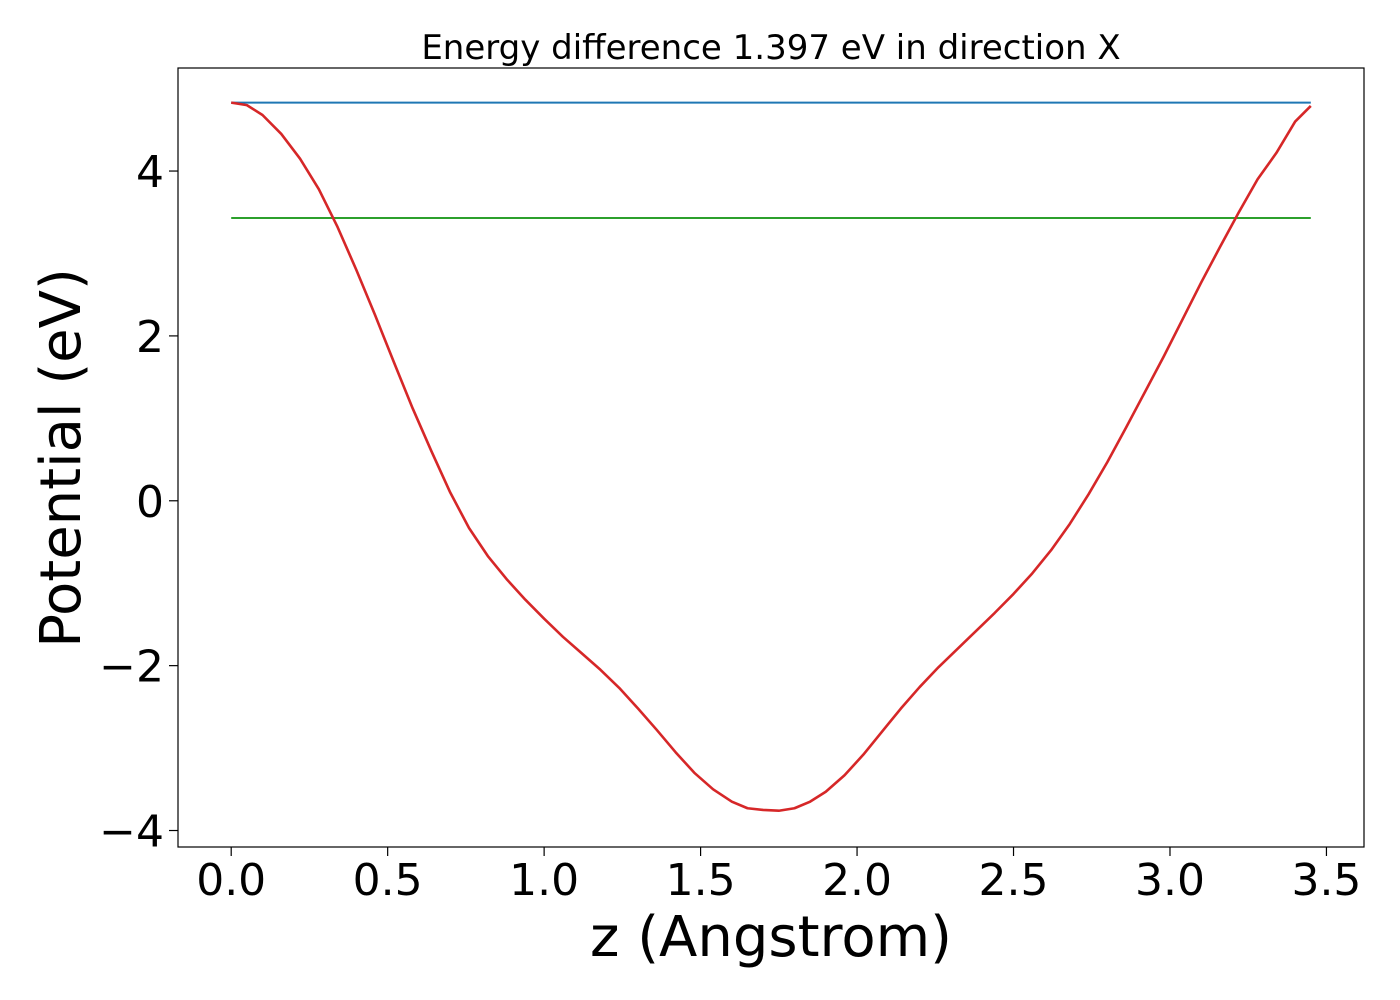 This screenshot has width=1400, height=1000. I want to click on x-tick-label-5: 2.5, so click(1014, 880).